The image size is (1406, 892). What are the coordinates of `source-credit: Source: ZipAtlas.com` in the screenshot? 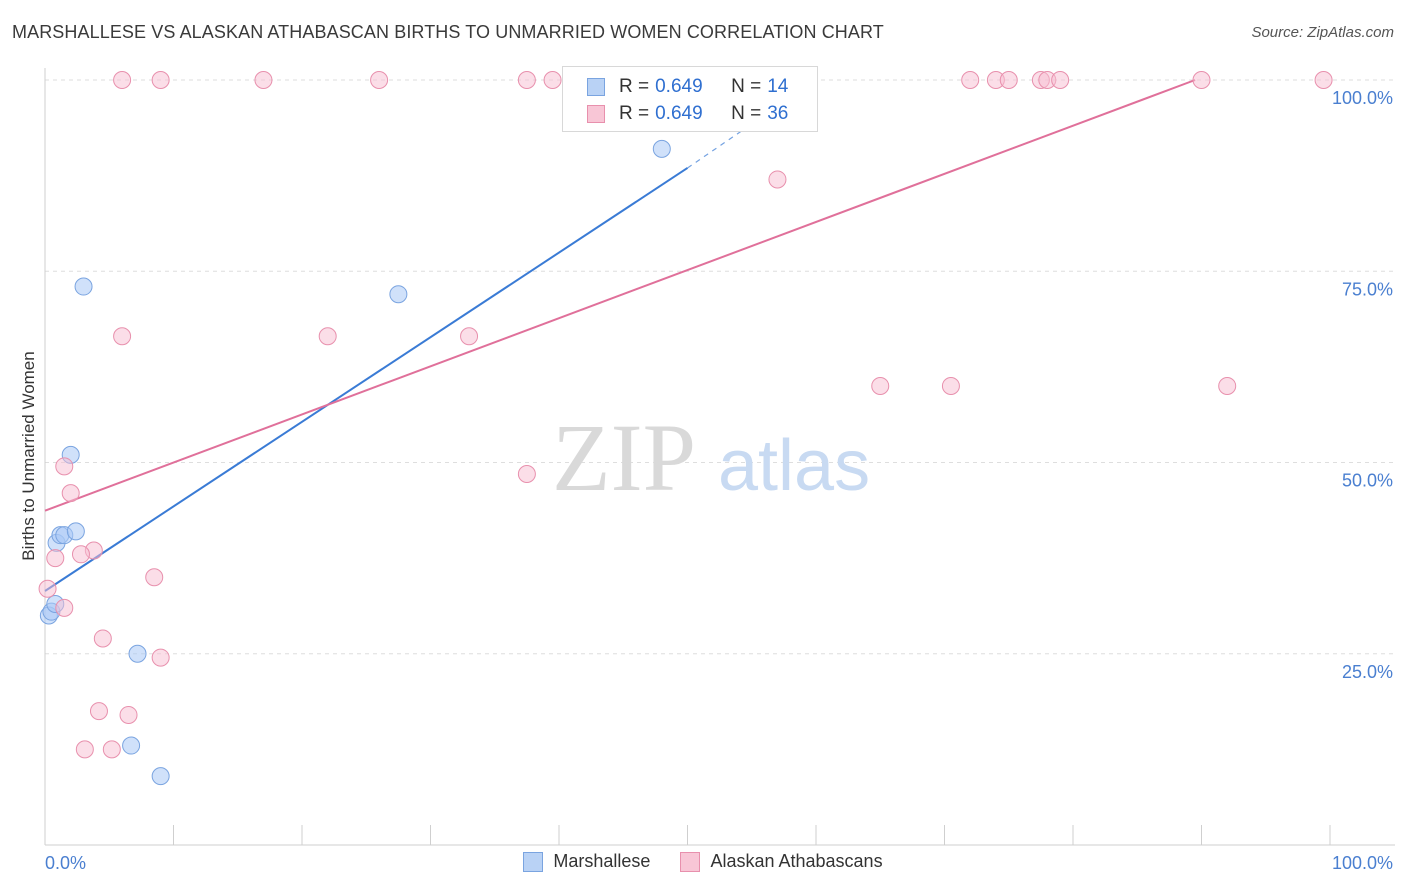 It's located at (1322, 32).